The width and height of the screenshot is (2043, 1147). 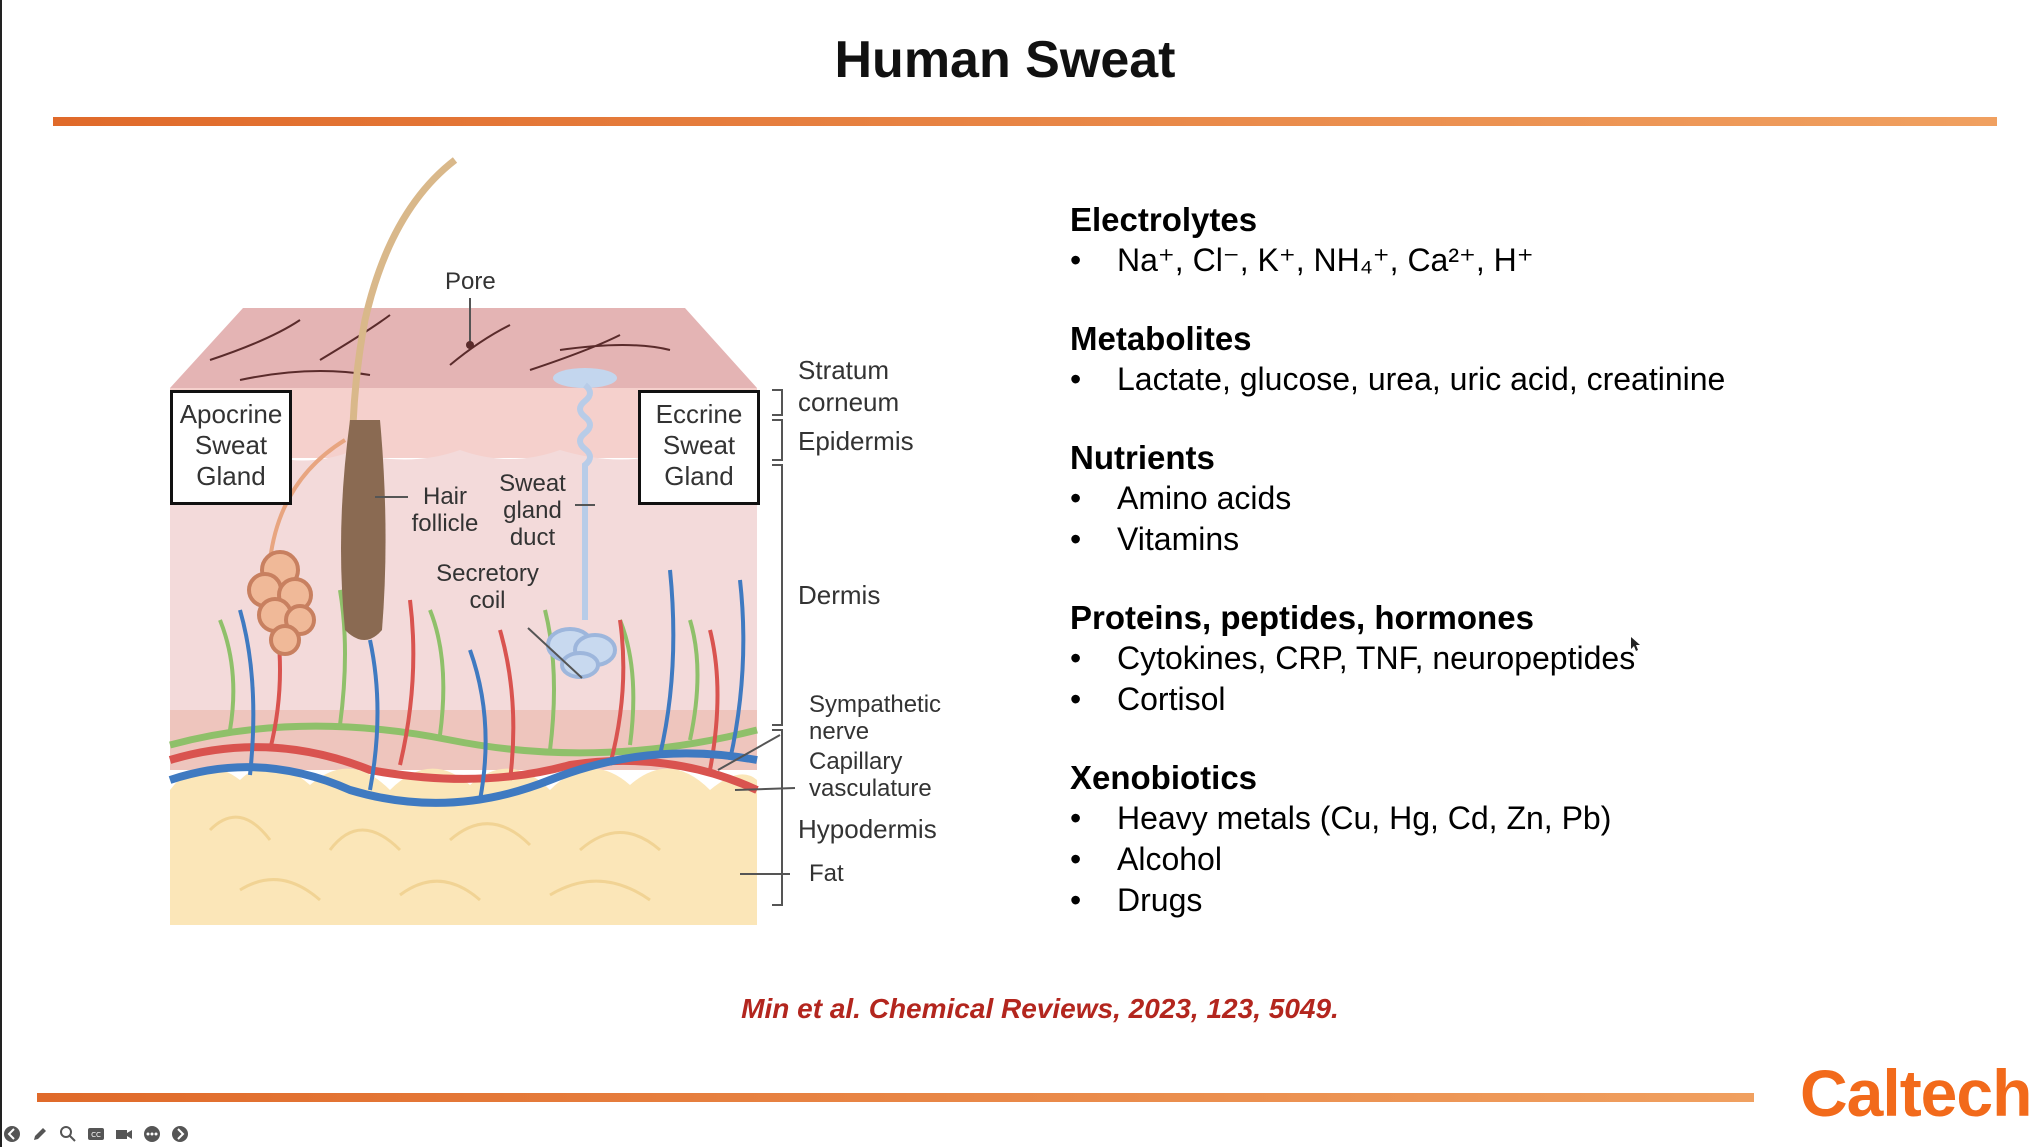 What do you see at coordinates (459, 670) in the screenshot?
I see `nerve-branches` at bounding box center [459, 670].